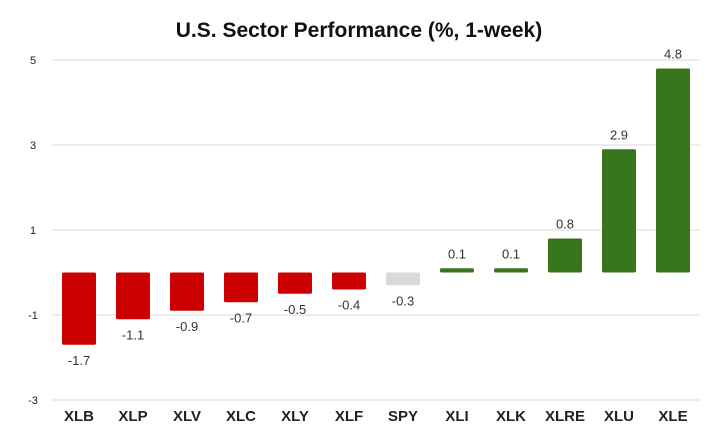  I want to click on y-tick-label: -3, so click(33, 401).